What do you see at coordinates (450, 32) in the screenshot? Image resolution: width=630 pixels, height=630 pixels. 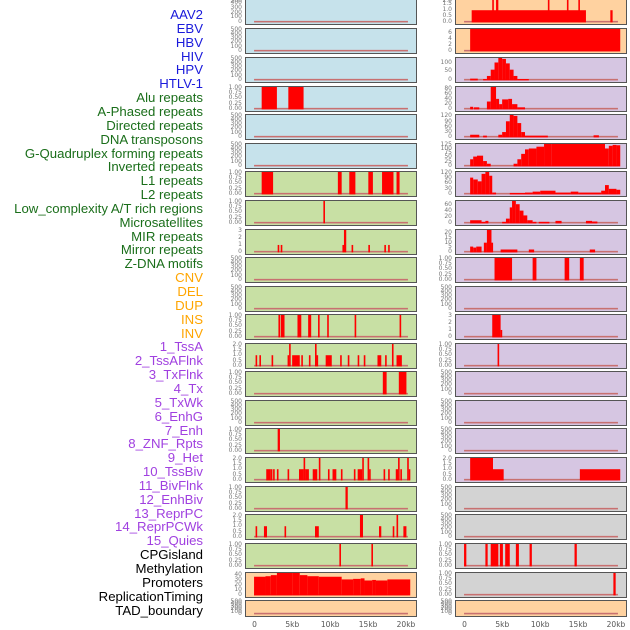 I see `y-tick-label: 6` at bounding box center [450, 32].